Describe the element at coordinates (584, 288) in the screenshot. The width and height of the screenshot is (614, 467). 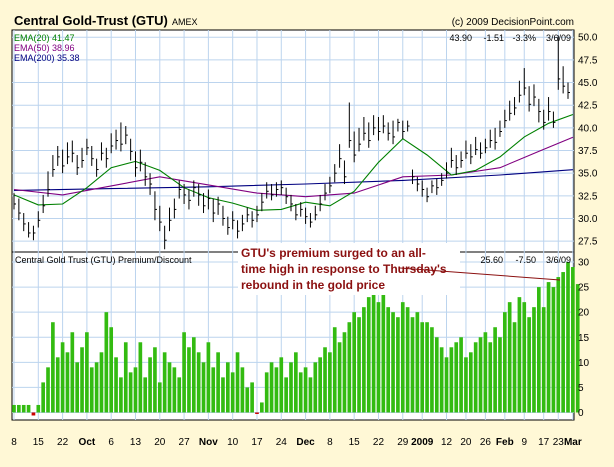
I see `premium-tick-label: 25` at that location.